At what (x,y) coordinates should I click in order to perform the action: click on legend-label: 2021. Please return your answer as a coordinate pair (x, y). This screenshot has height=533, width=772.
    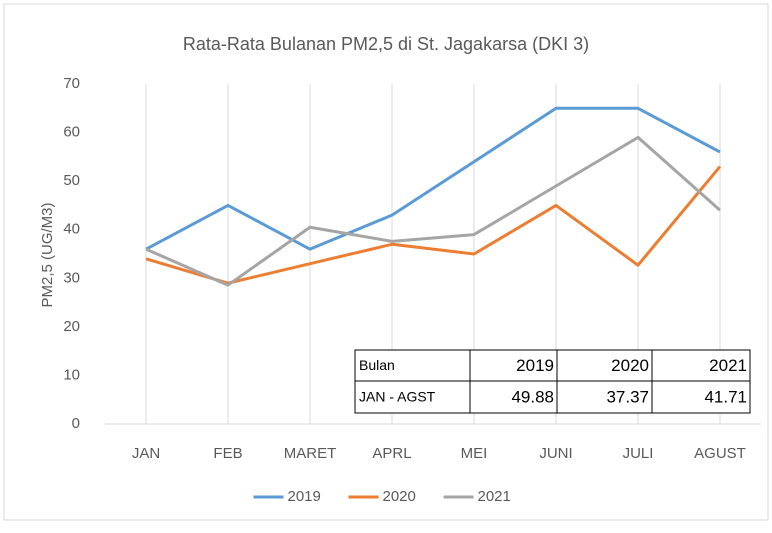
    Looking at the image, I should click on (494, 496).